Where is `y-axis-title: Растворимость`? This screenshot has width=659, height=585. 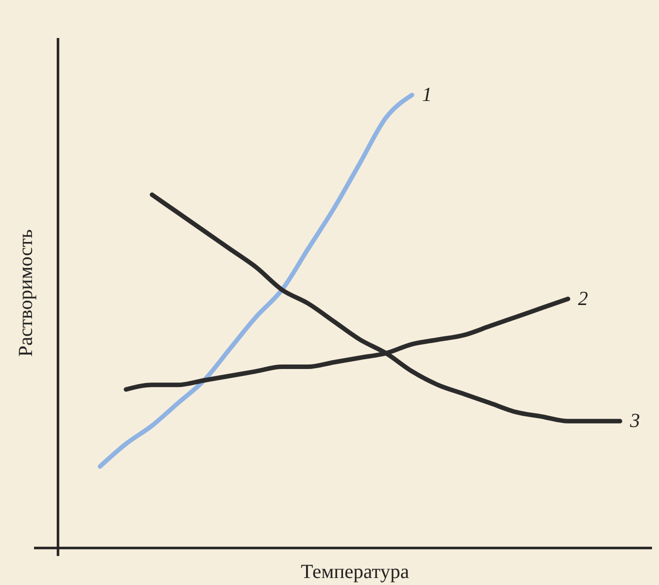 y-axis-title: Растворимость is located at coordinates (26, 293).